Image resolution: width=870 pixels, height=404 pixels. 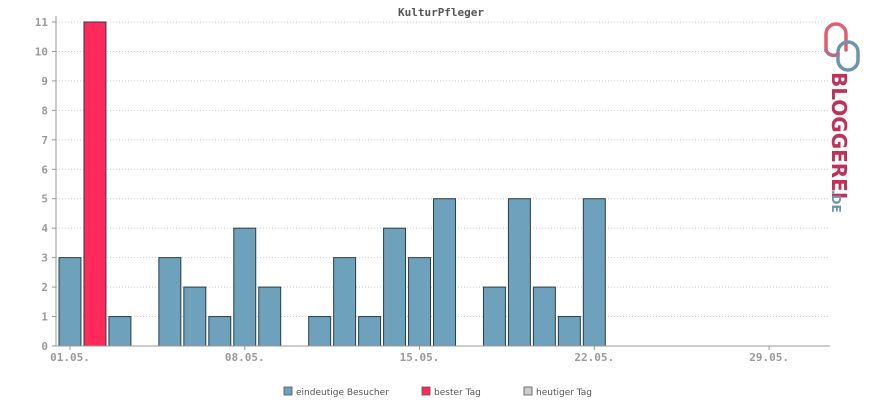 What do you see at coordinates (44, 258) in the screenshot?
I see `y-tick-label: 3` at bounding box center [44, 258].